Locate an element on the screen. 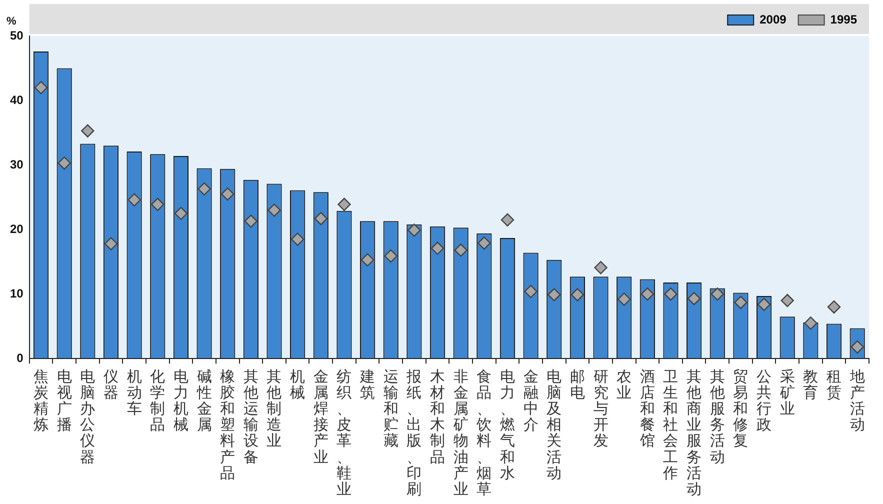 The width and height of the screenshot is (883, 504). x-tick-label: 其他服务活动 is located at coordinates (717, 417).